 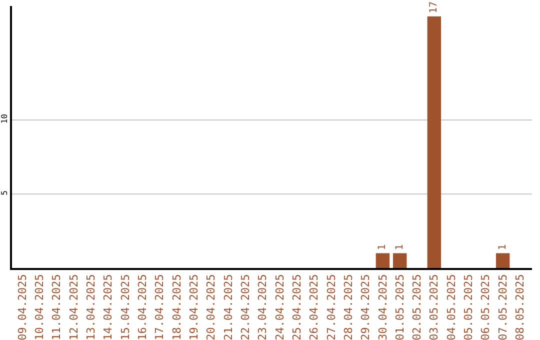 What do you see at coordinates (211, 307) in the screenshot?
I see `x-tick-label: 20.04.2025` at bounding box center [211, 307].